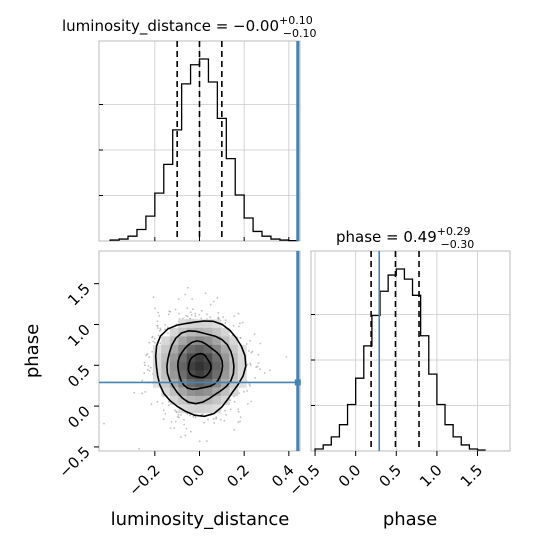 The width and height of the screenshot is (550, 550). What do you see at coordinates (410, 519) in the screenshot?
I see `x-axis-label-phase: phase` at bounding box center [410, 519].